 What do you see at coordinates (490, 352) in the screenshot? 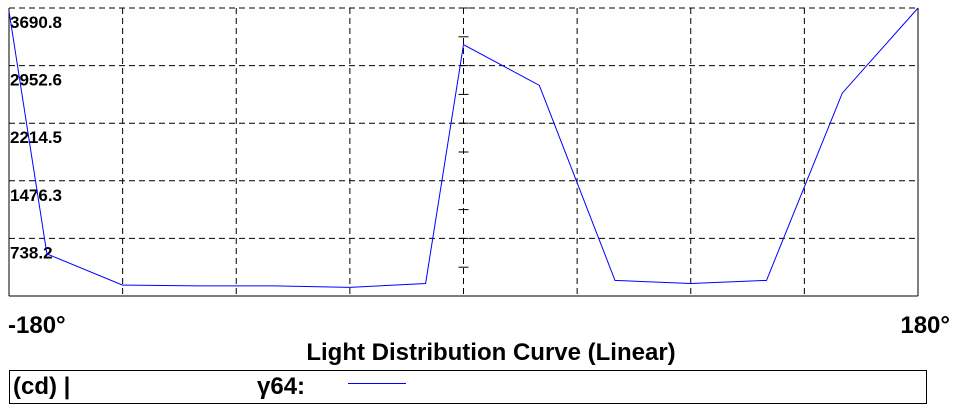
I see `chart-title: Light Distribution Curve (Linear)` at bounding box center [490, 352].